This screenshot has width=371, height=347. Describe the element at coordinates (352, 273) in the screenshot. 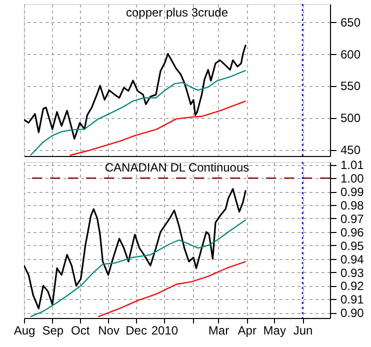

I see `y-tick-label: 0.93` at that location.